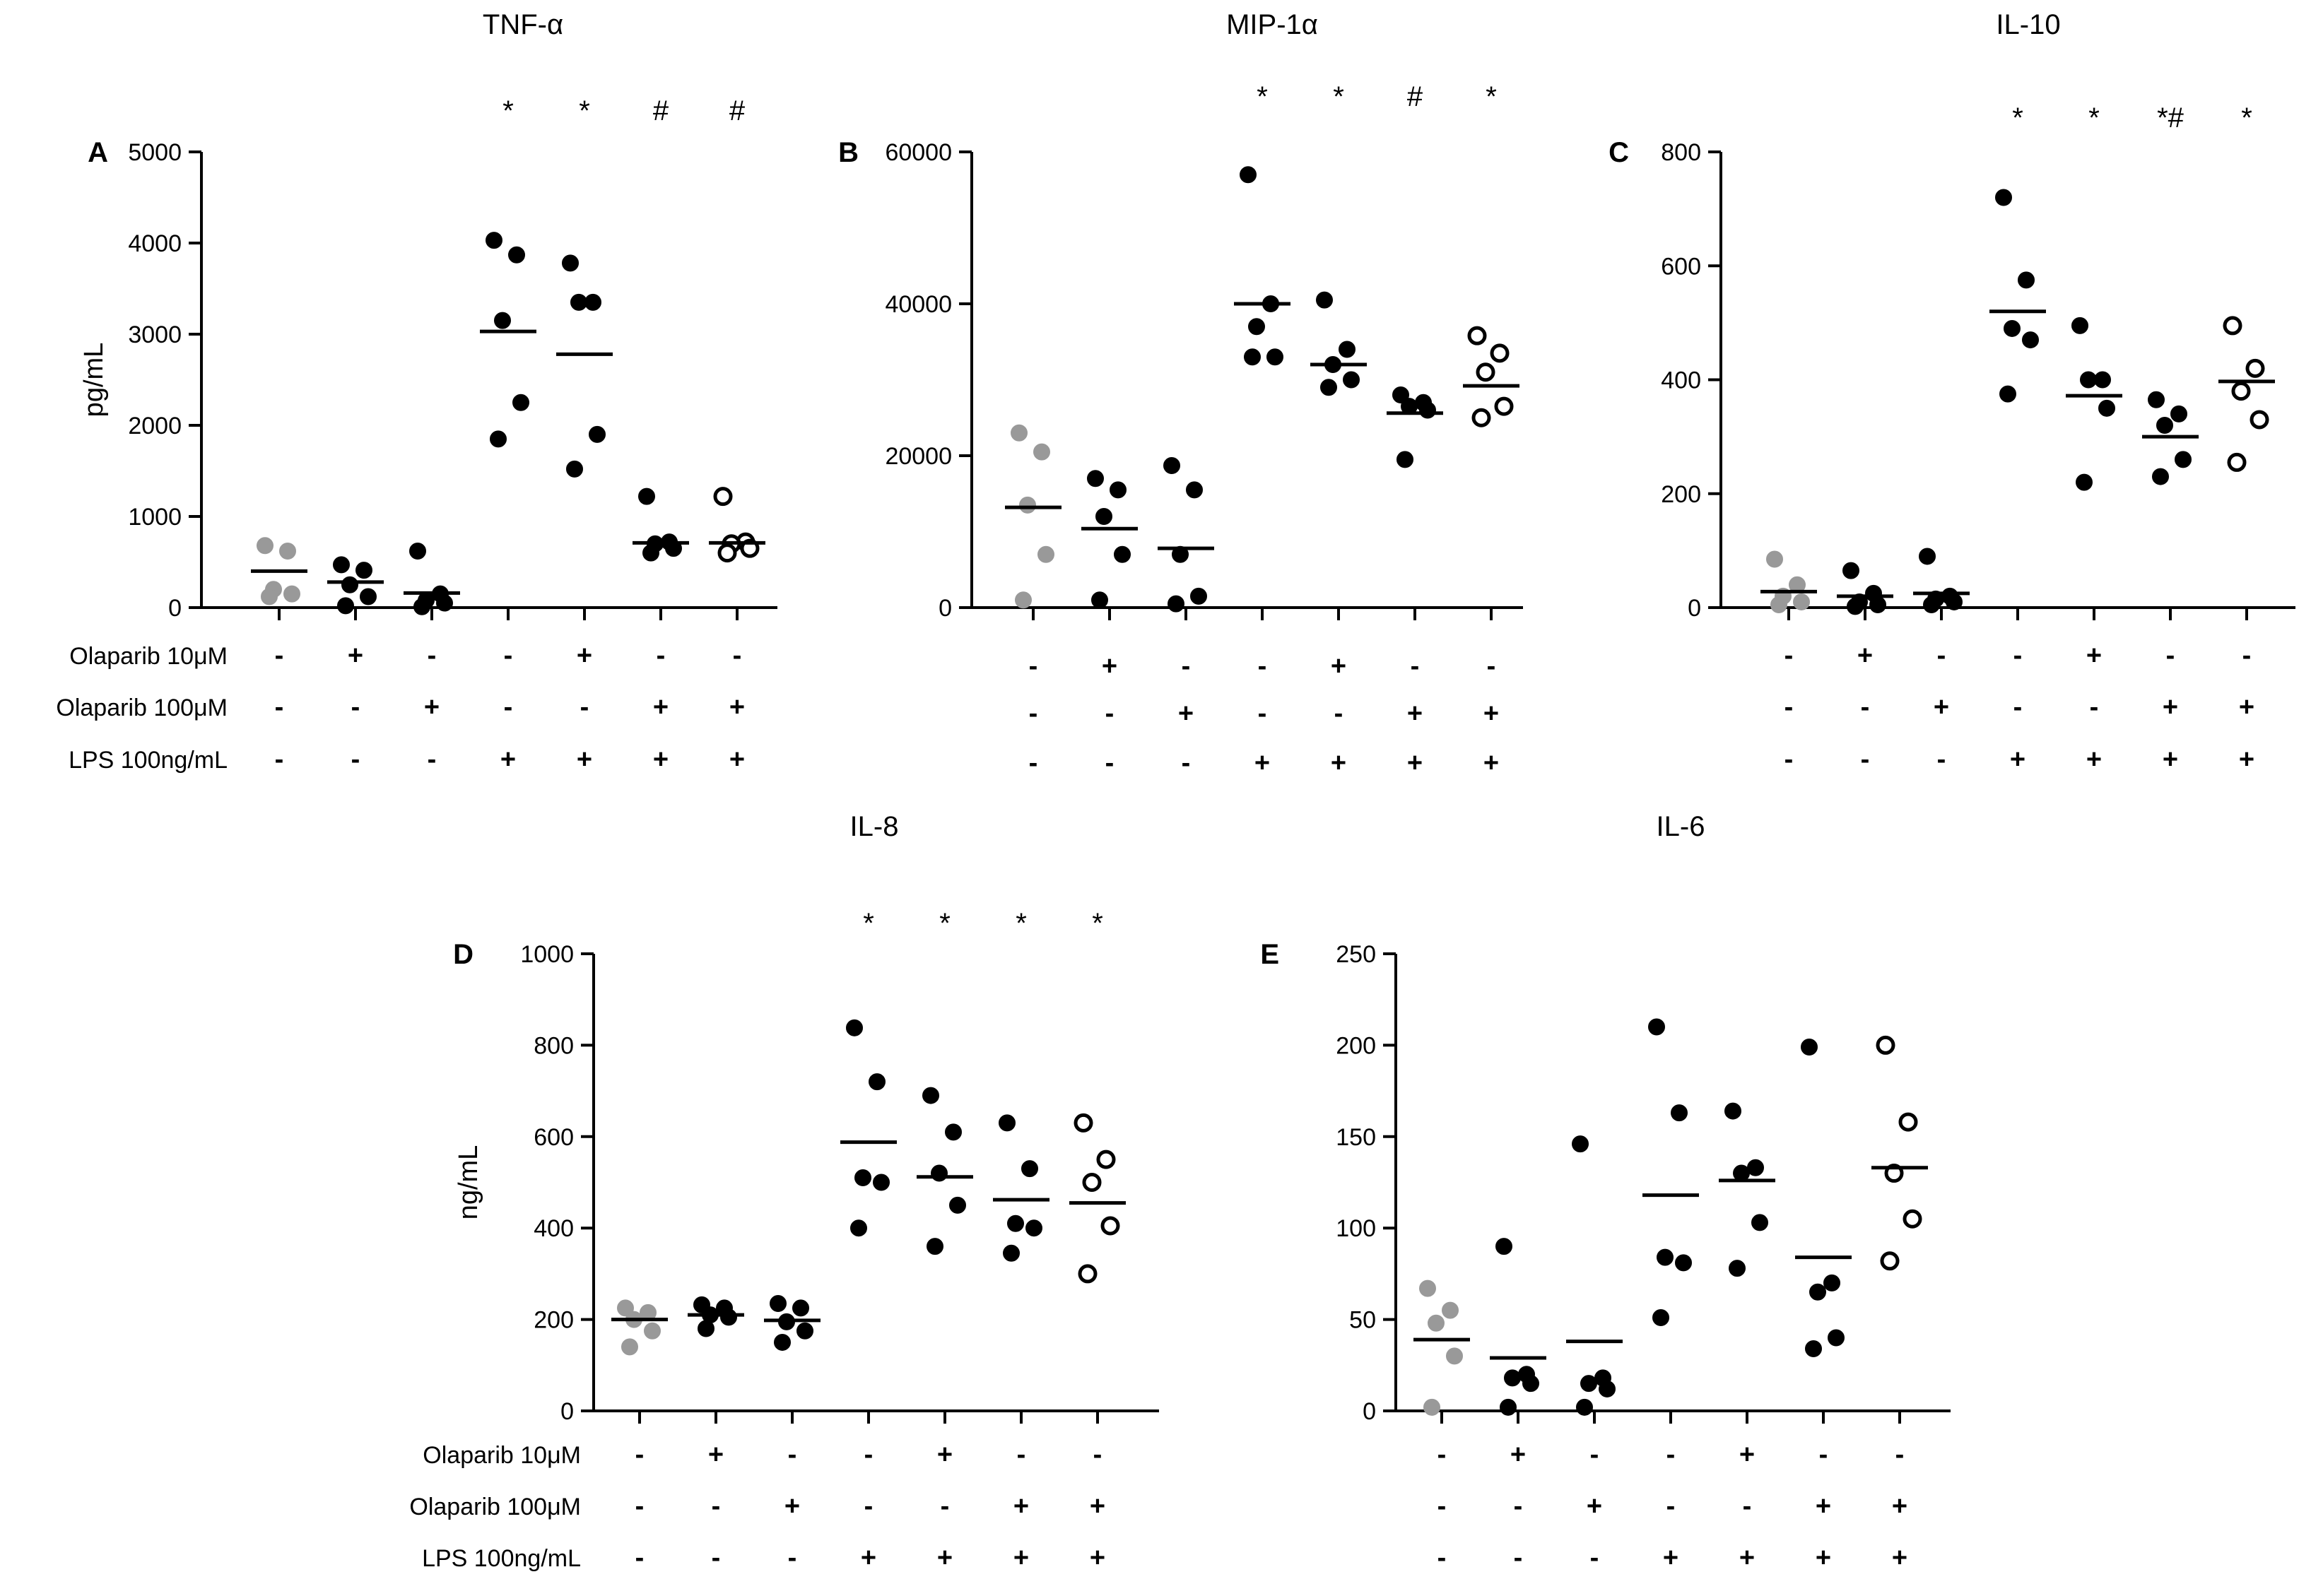  What do you see at coordinates (2028, 25) in the screenshot?
I see `chart-title: IL-10` at bounding box center [2028, 25].